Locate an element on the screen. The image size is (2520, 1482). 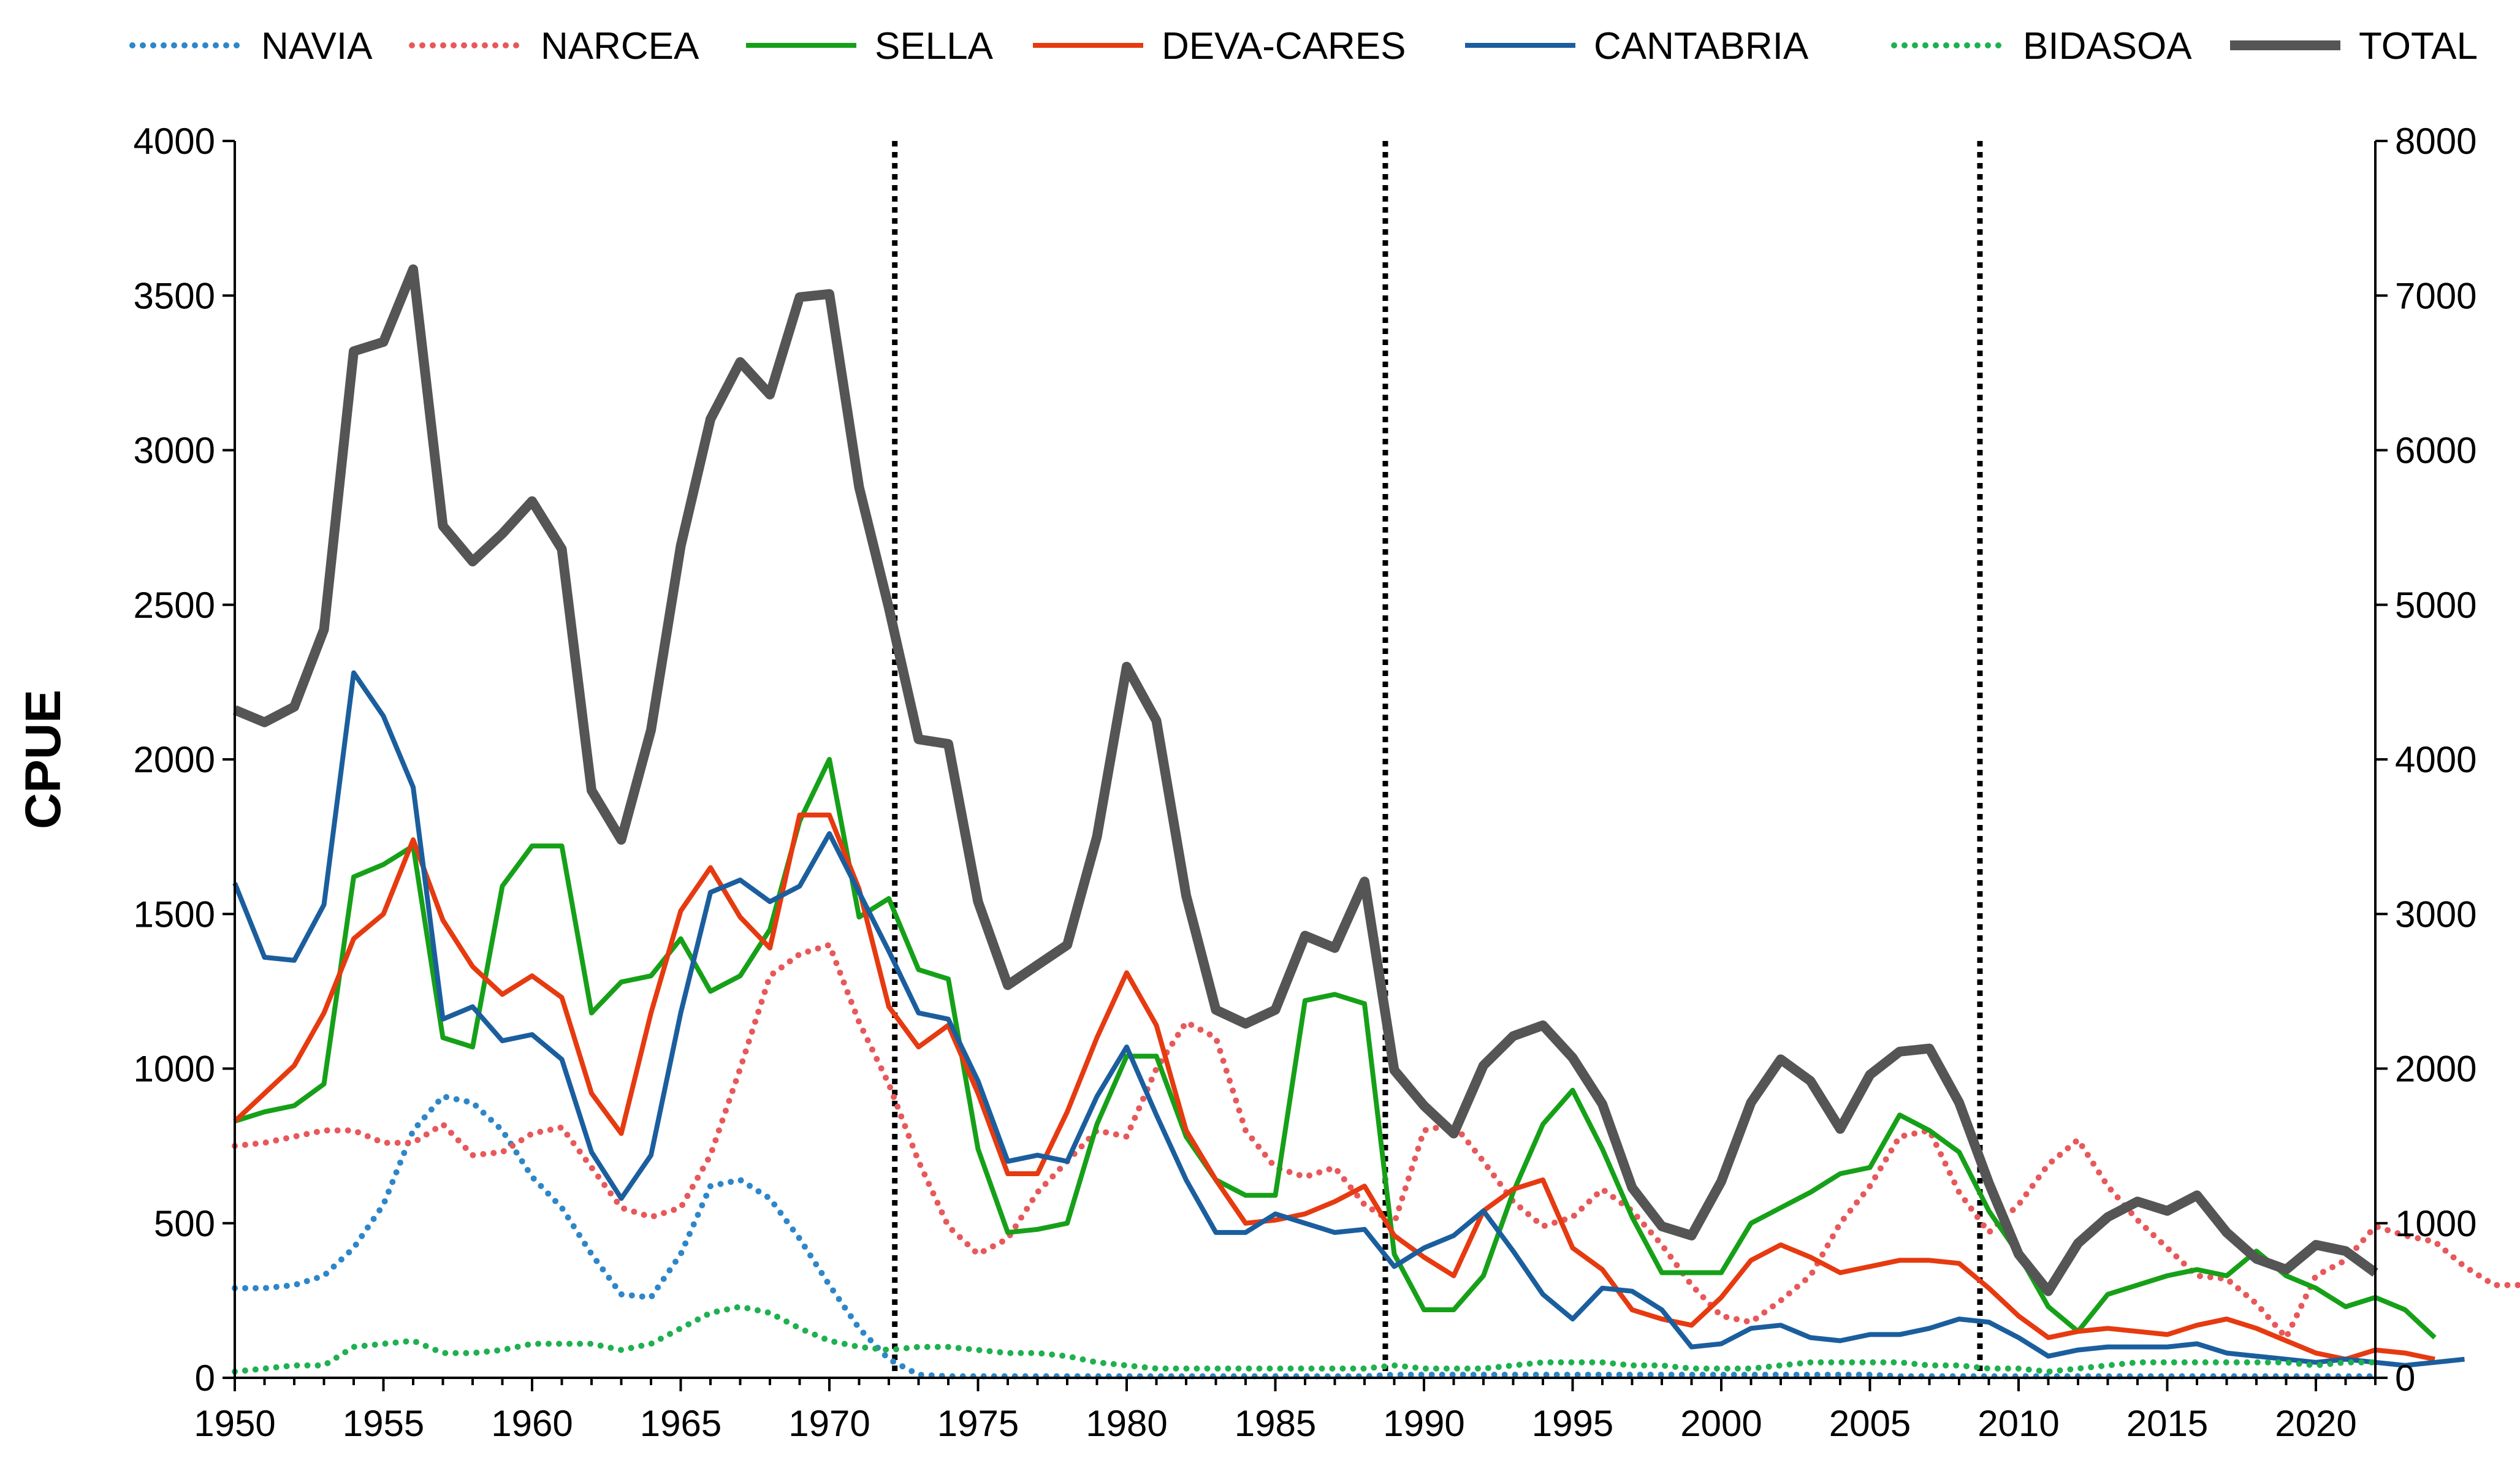
y-left-tick-label: 1000 is located at coordinates (174, 1069).